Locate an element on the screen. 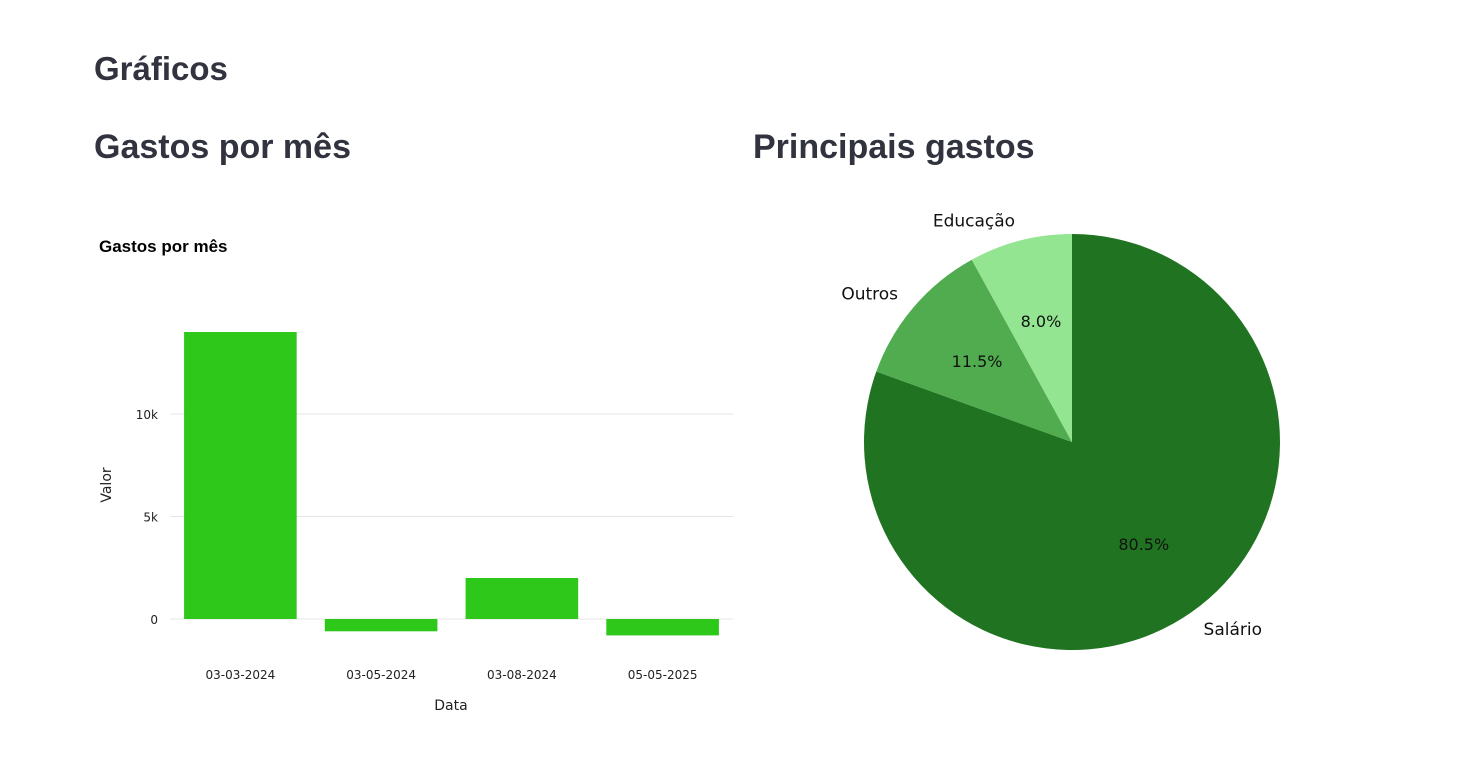 This screenshot has height=773, width=1480. x-tick-label: 03-03-2024 is located at coordinates (241, 675).